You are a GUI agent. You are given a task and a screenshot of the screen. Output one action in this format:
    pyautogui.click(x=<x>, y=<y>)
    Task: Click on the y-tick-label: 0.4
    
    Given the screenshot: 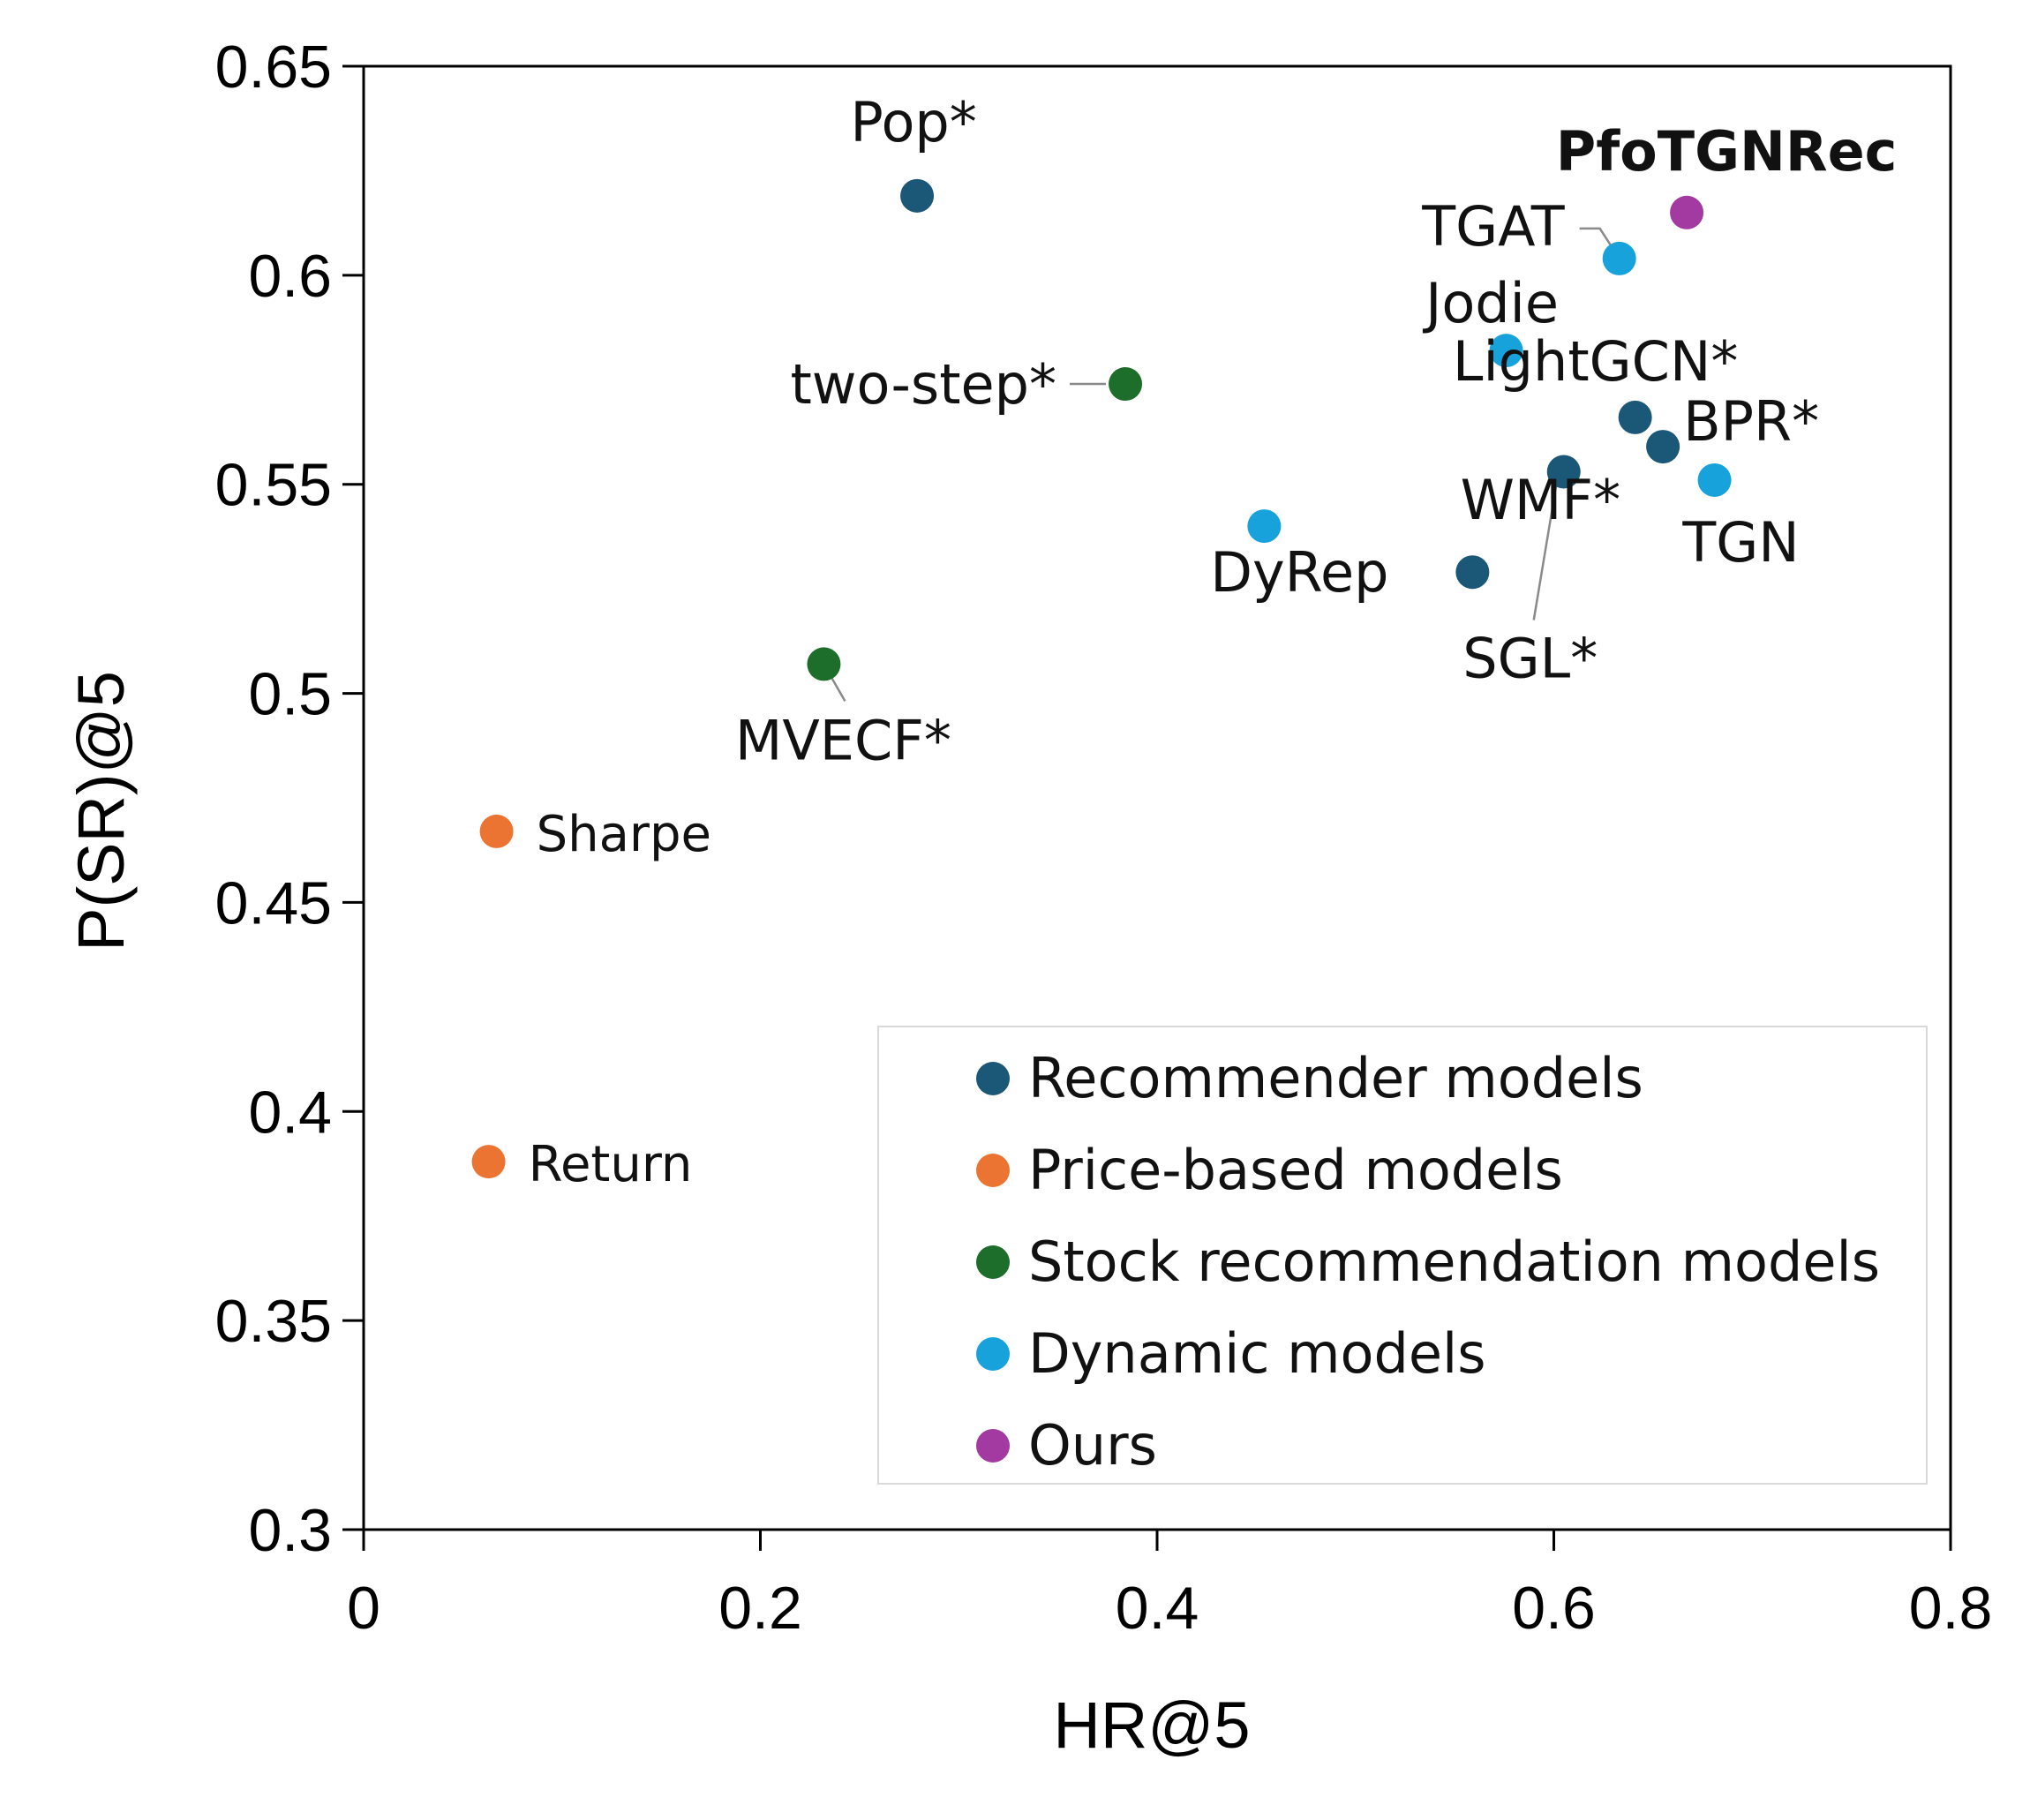 What is the action you would take?
    pyautogui.click(x=290, y=1112)
    